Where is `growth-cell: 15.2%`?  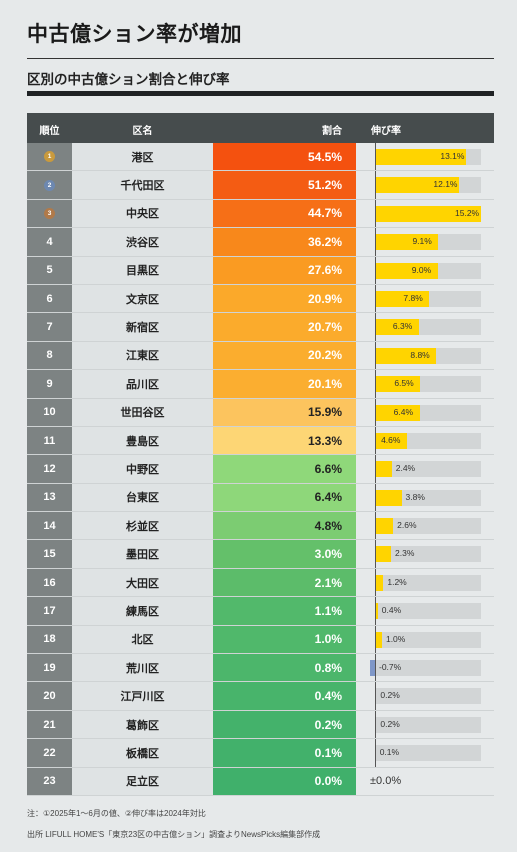
growth-cell: 15.2% is located at coordinates (425, 213).